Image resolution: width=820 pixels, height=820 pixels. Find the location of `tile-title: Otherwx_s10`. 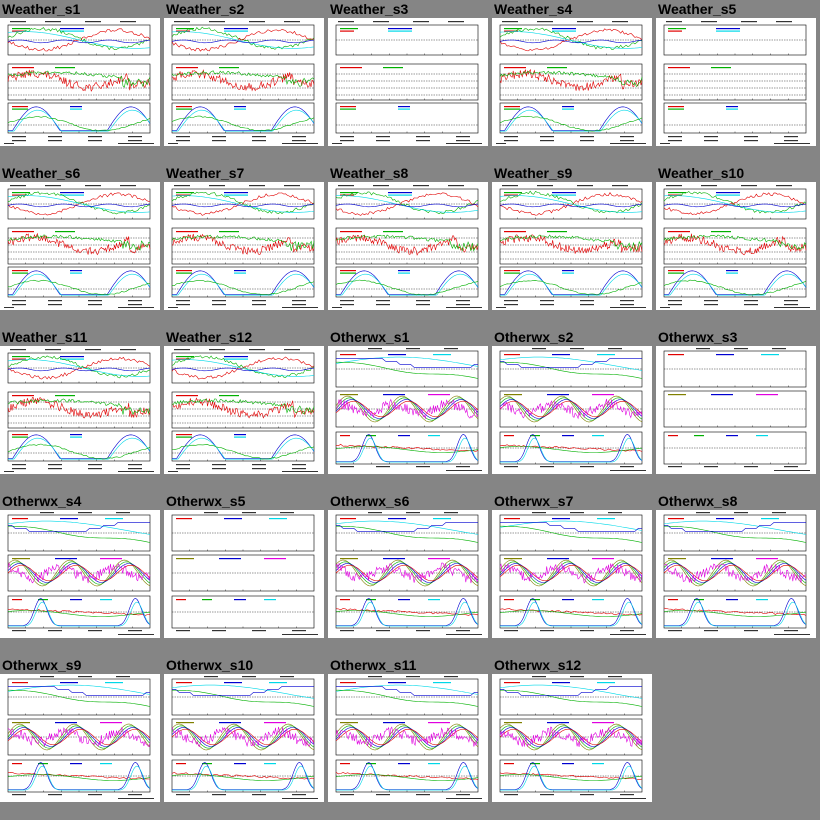

tile-title: Otherwx_s10 is located at coordinates (210, 665).